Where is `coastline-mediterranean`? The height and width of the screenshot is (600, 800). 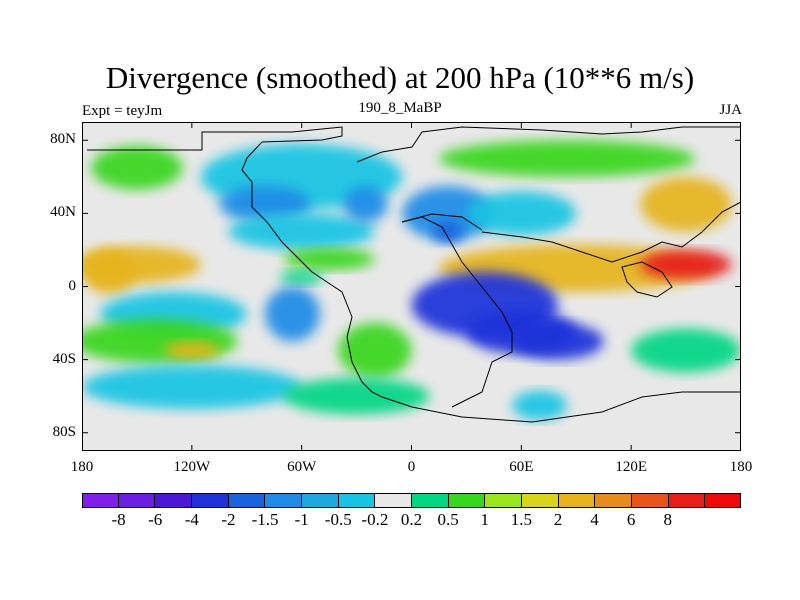 coastline-mediterranean is located at coordinates (442, 222).